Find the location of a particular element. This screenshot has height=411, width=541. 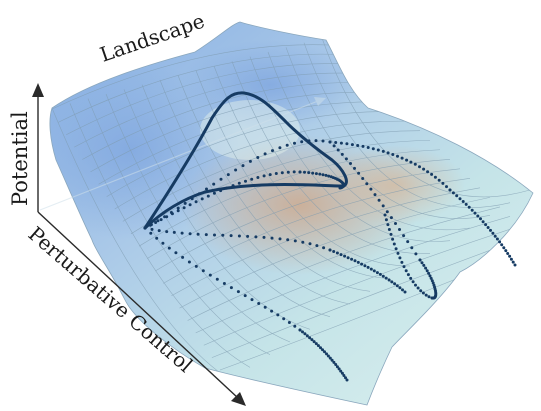

depth-axis-arrow is located at coordinates (182, 154).